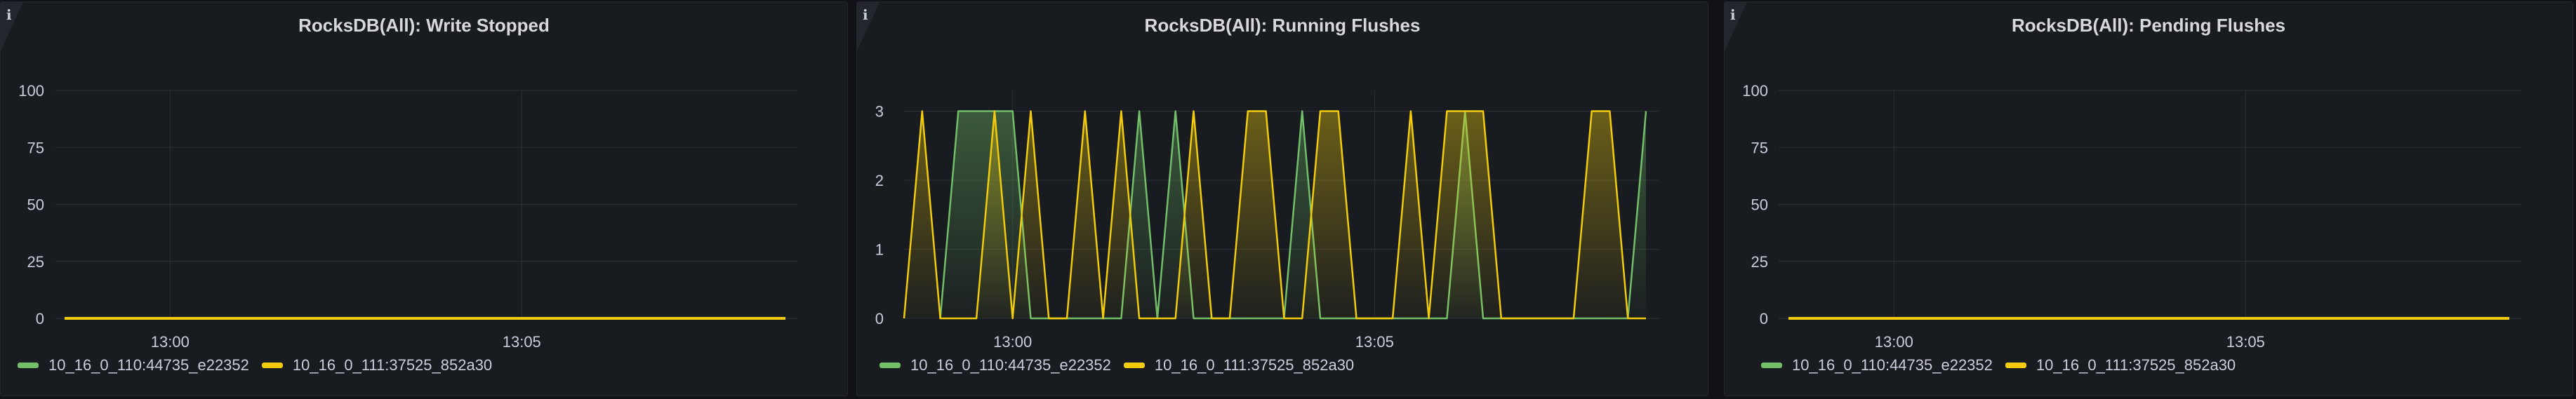 This screenshot has height=399, width=2576. I want to click on panel-title: RocksDB(All): Write Stopped, so click(424, 26).